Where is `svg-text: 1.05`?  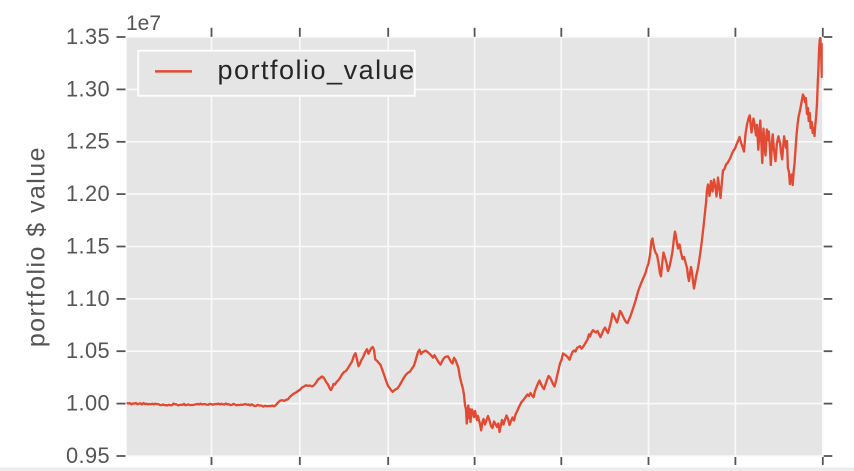 svg-text: 1.05 is located at coordinates (88, 350).